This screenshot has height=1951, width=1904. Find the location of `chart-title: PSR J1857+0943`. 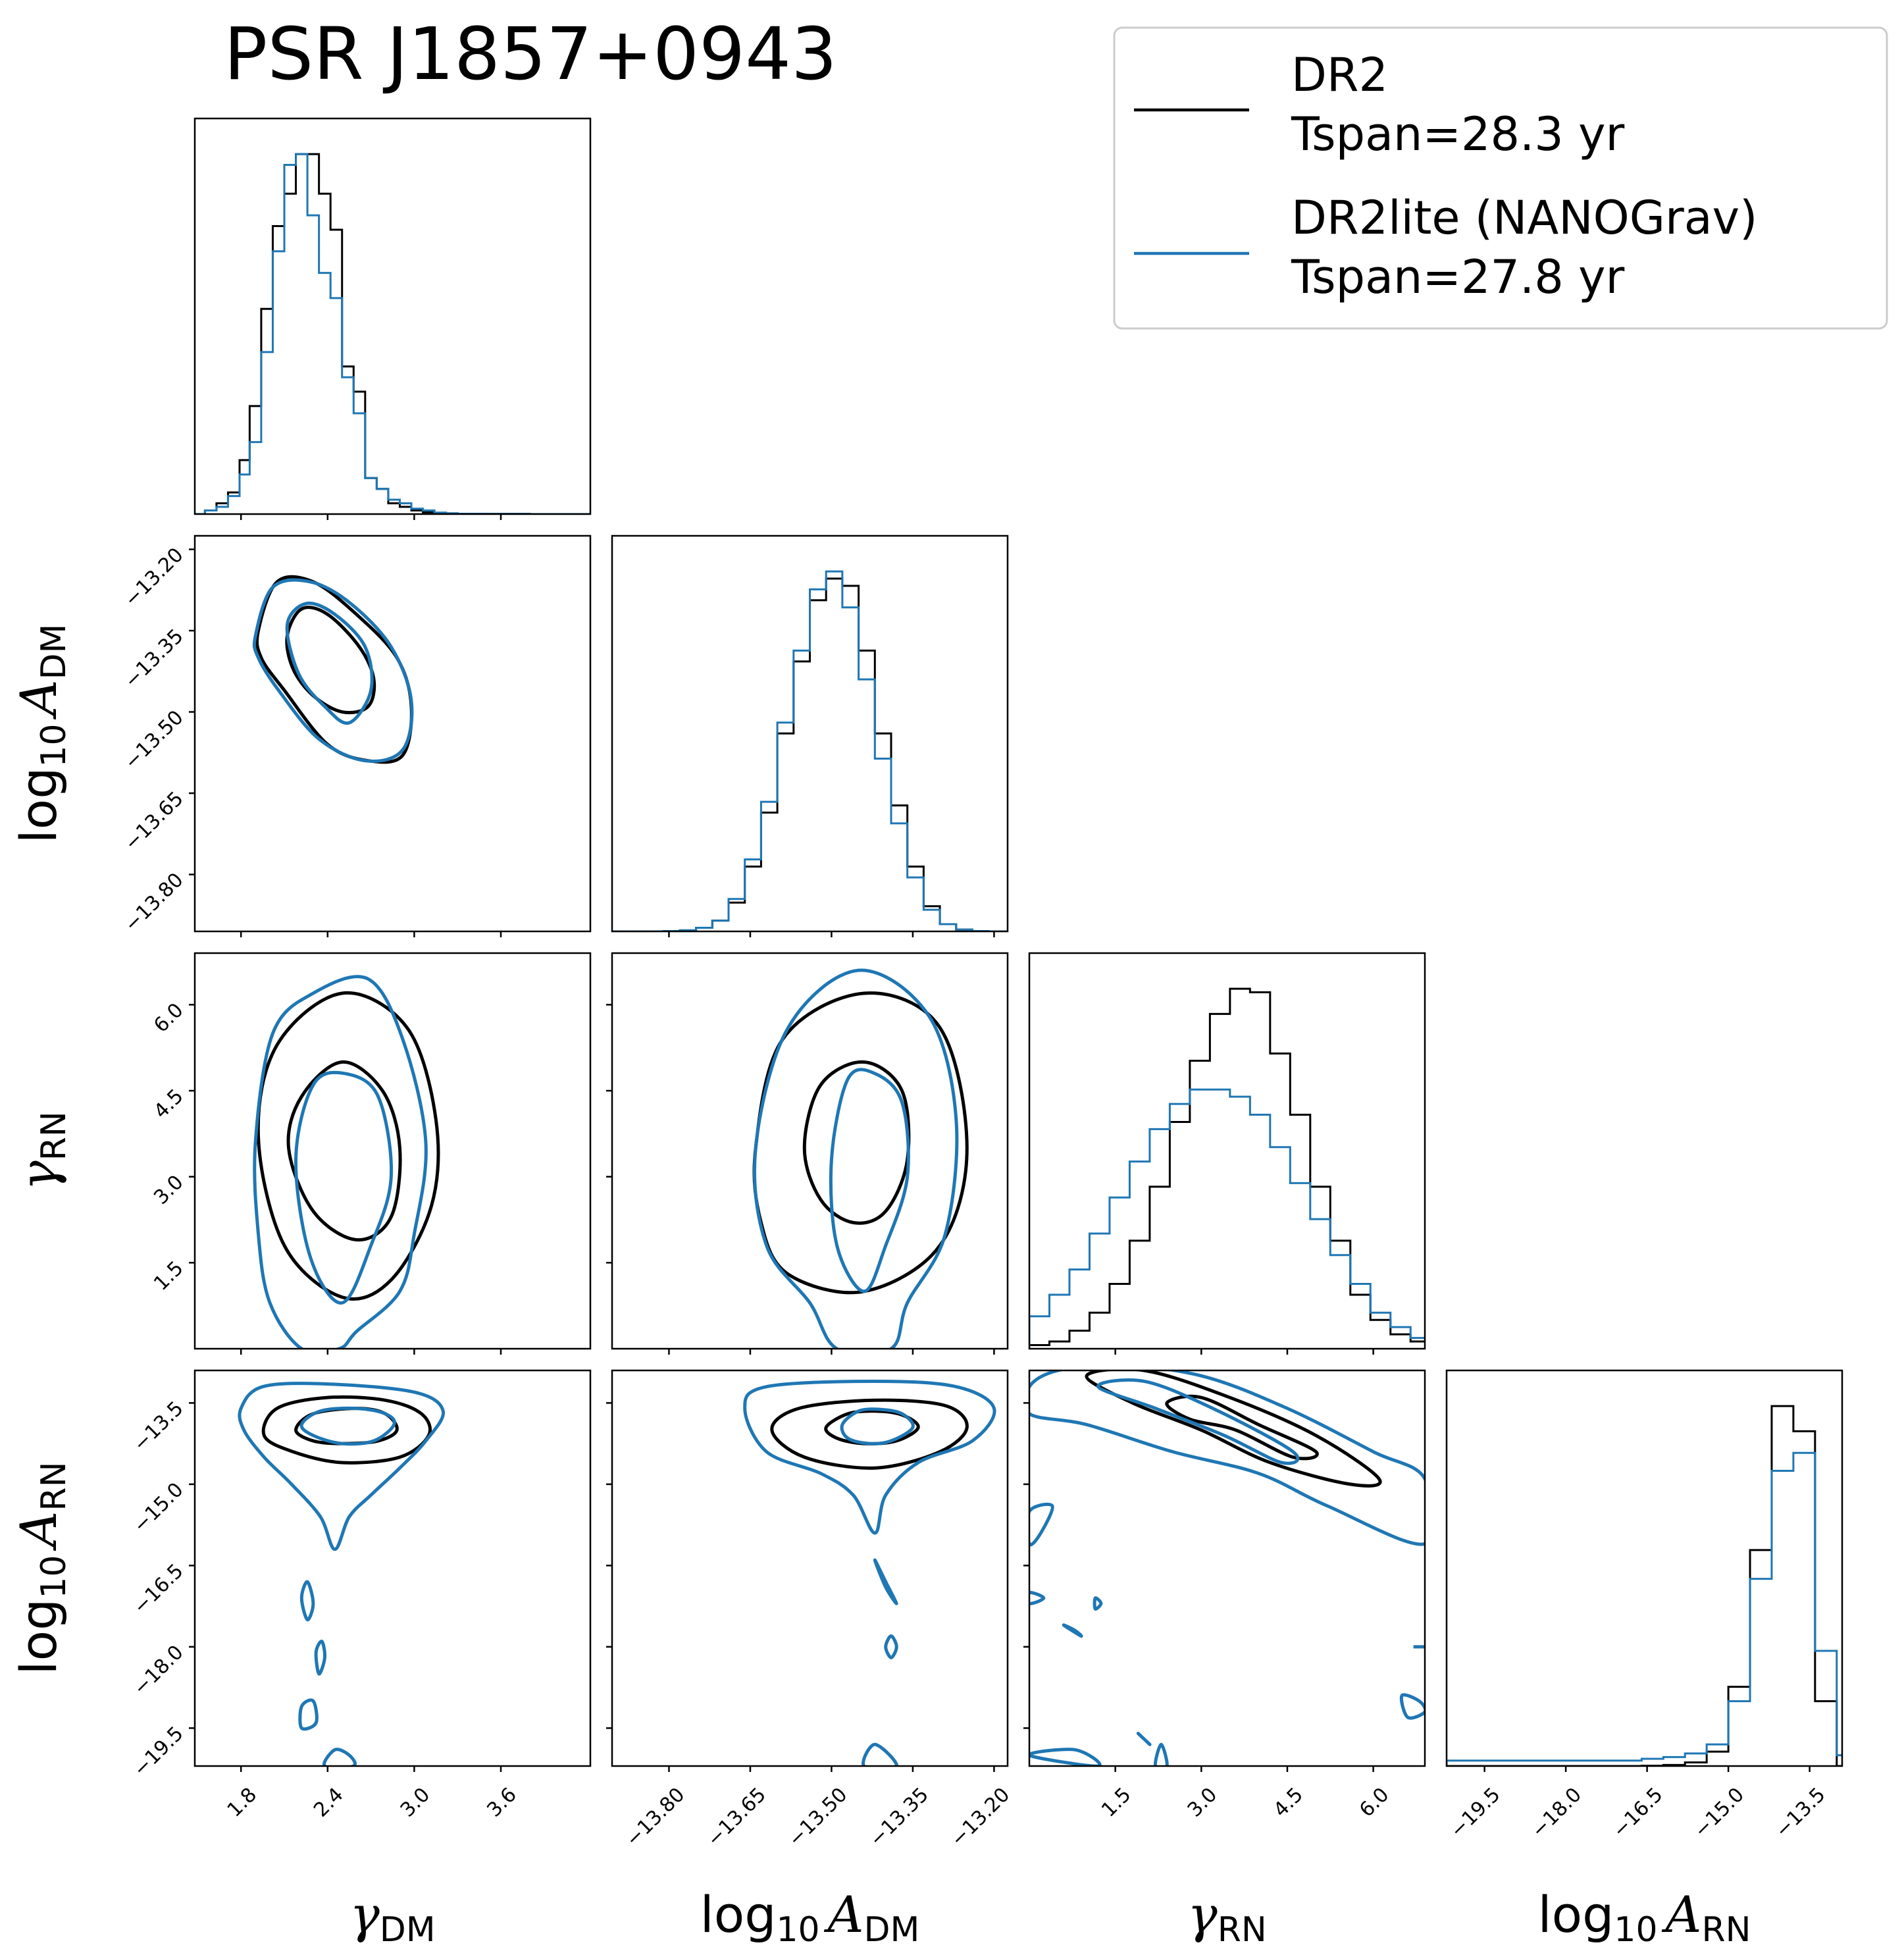

chart-title: PSR J1857+0943 is located at coordinates (530, 54).